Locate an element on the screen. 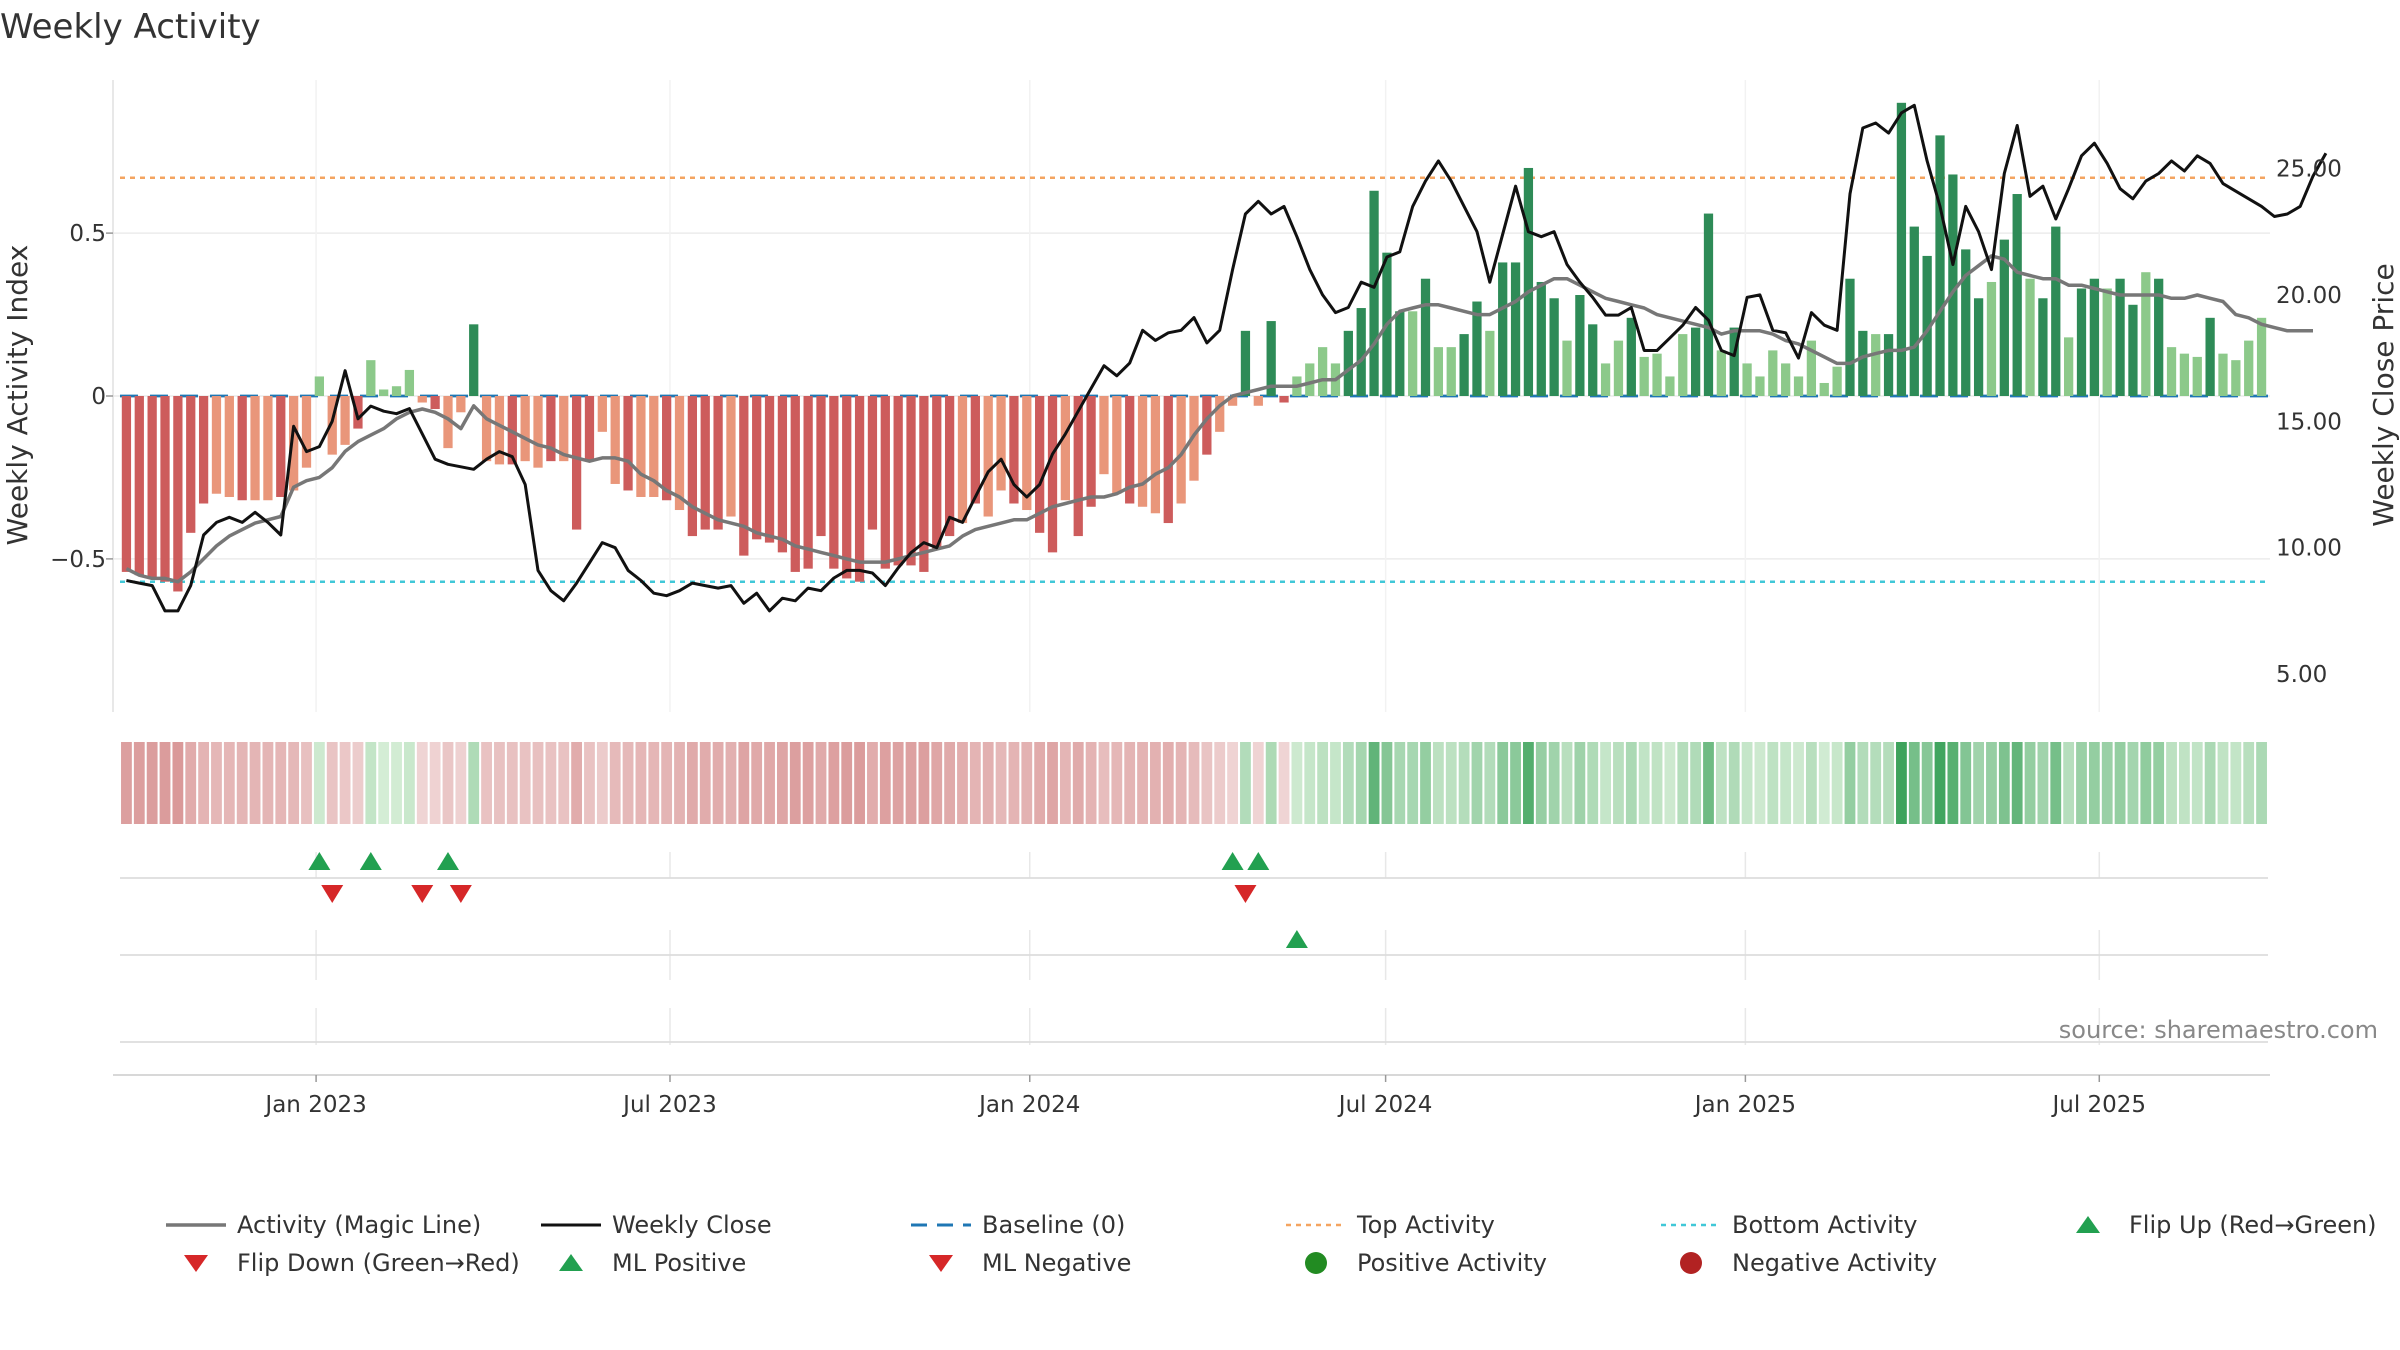 The image size is (2400, 1350). flip-down-marker is located at coordinates (1245, 894).